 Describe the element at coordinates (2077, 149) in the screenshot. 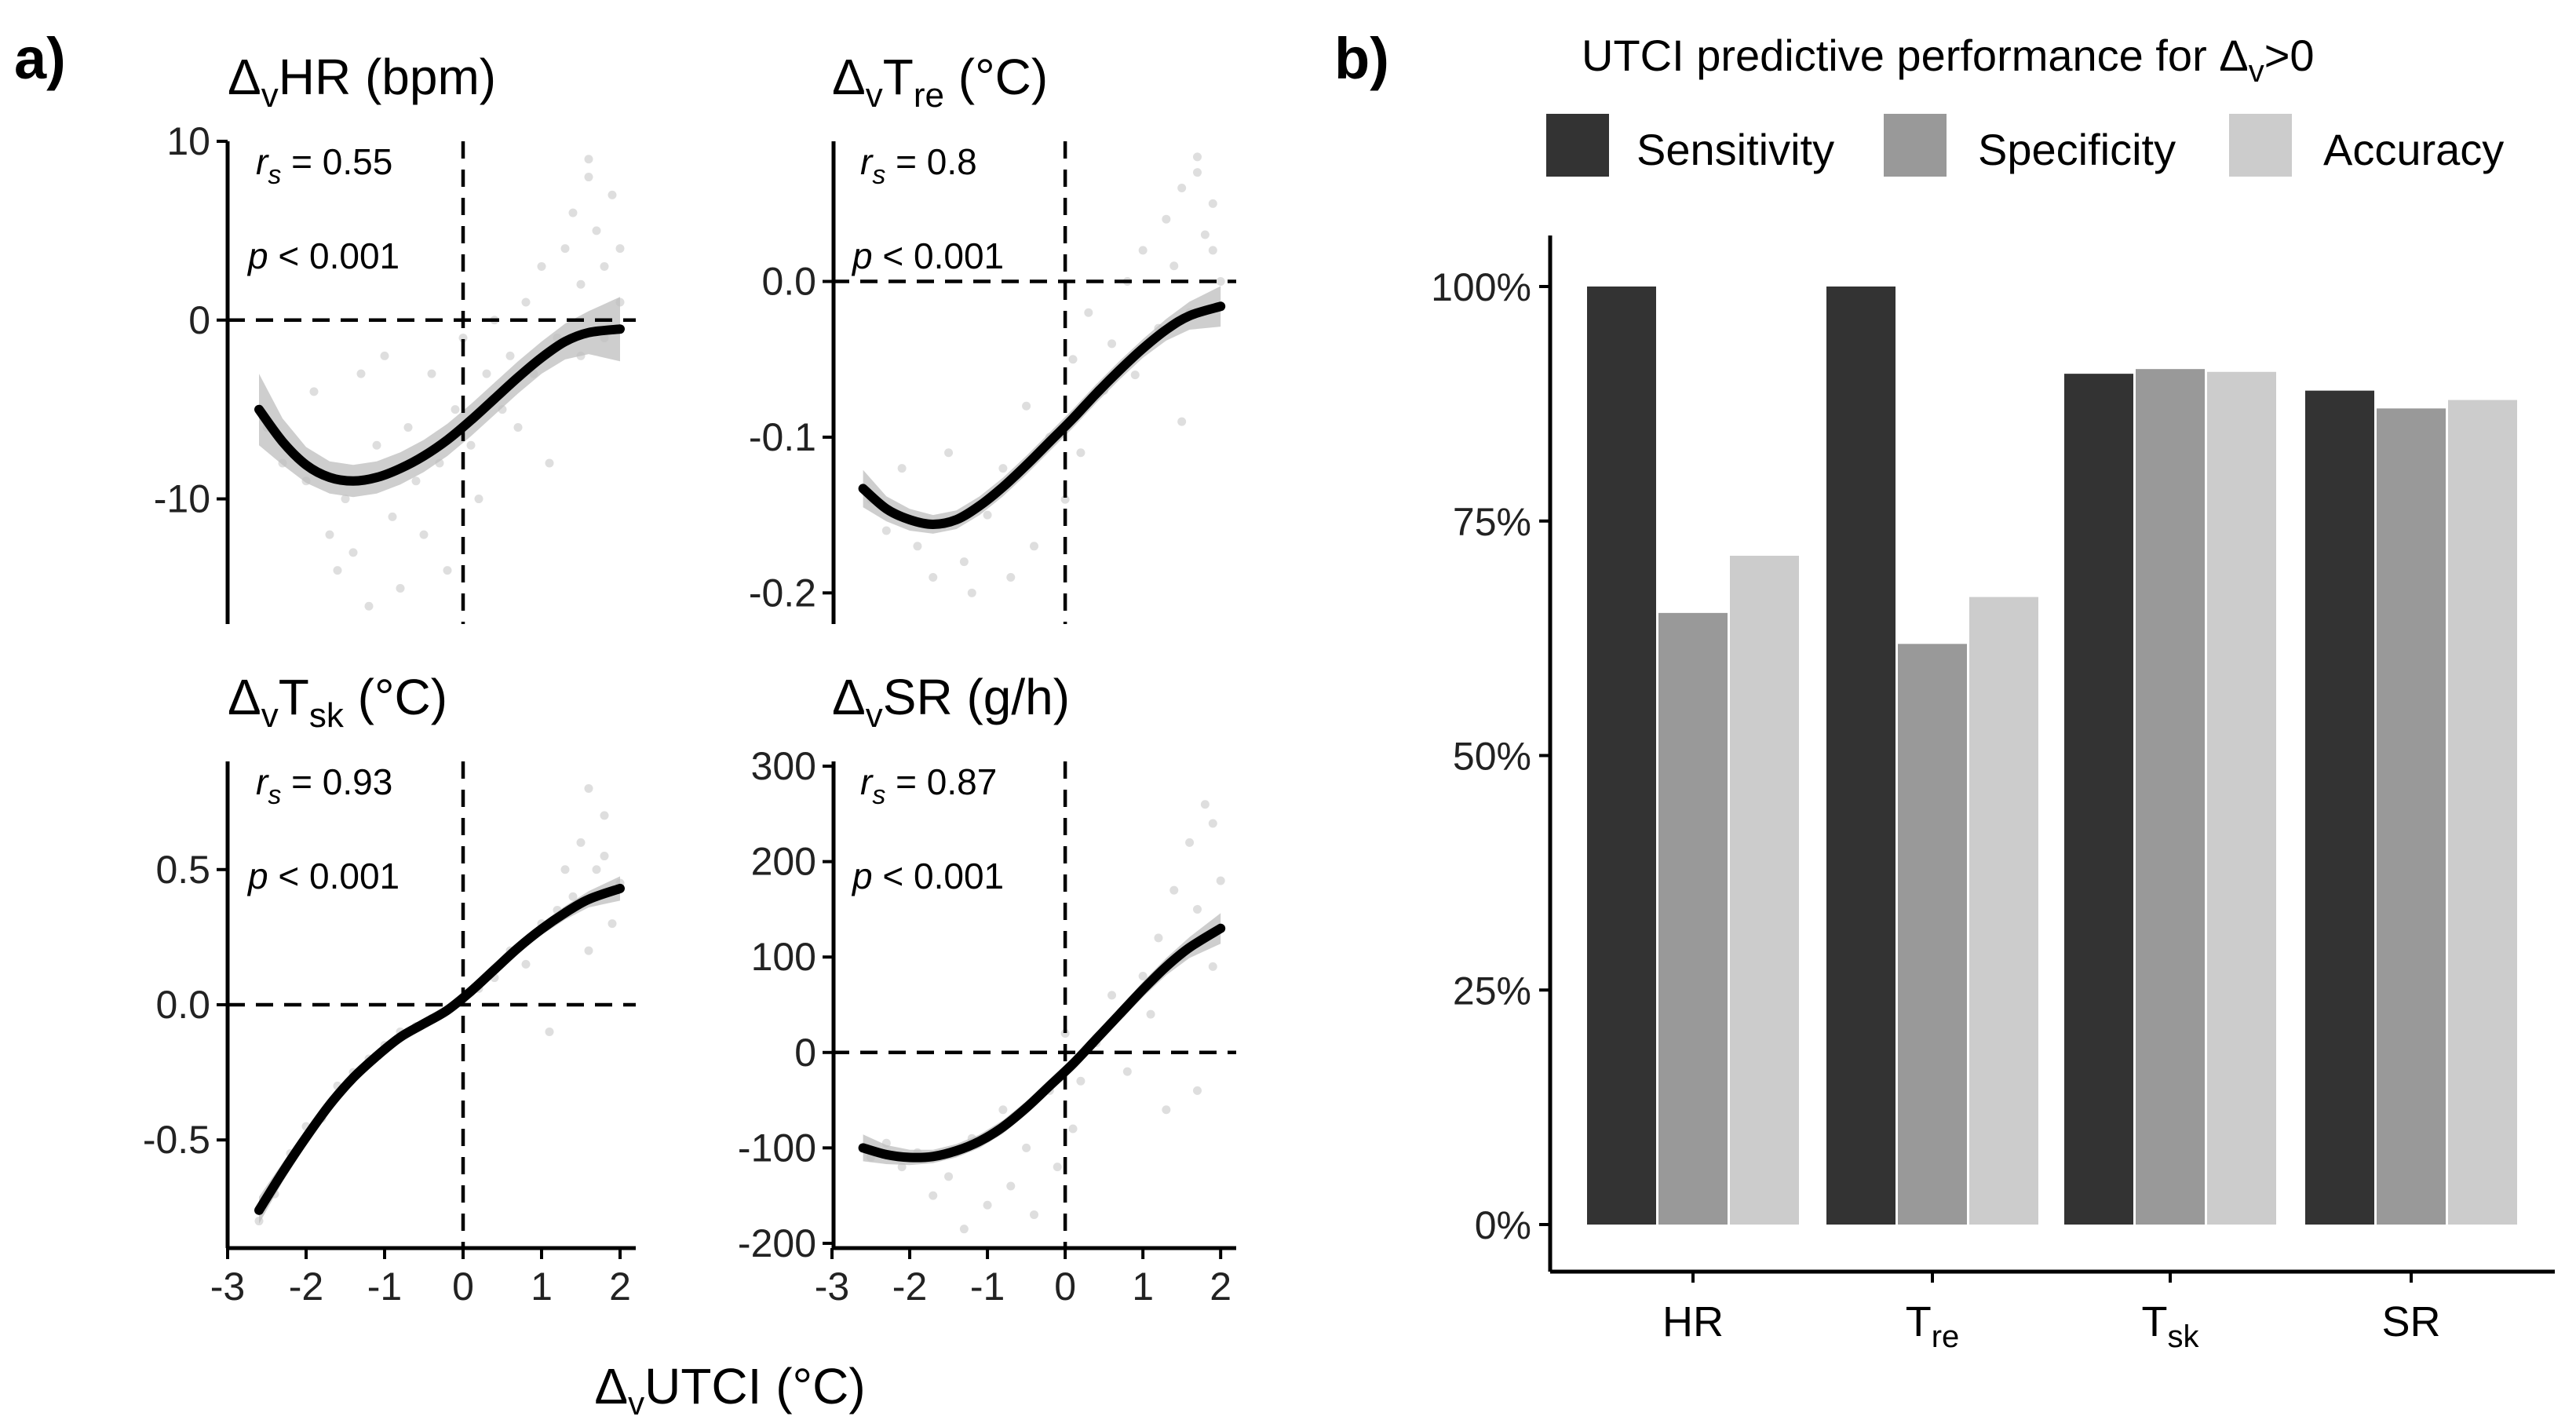

I see `legend-label: Specificity` at that location.